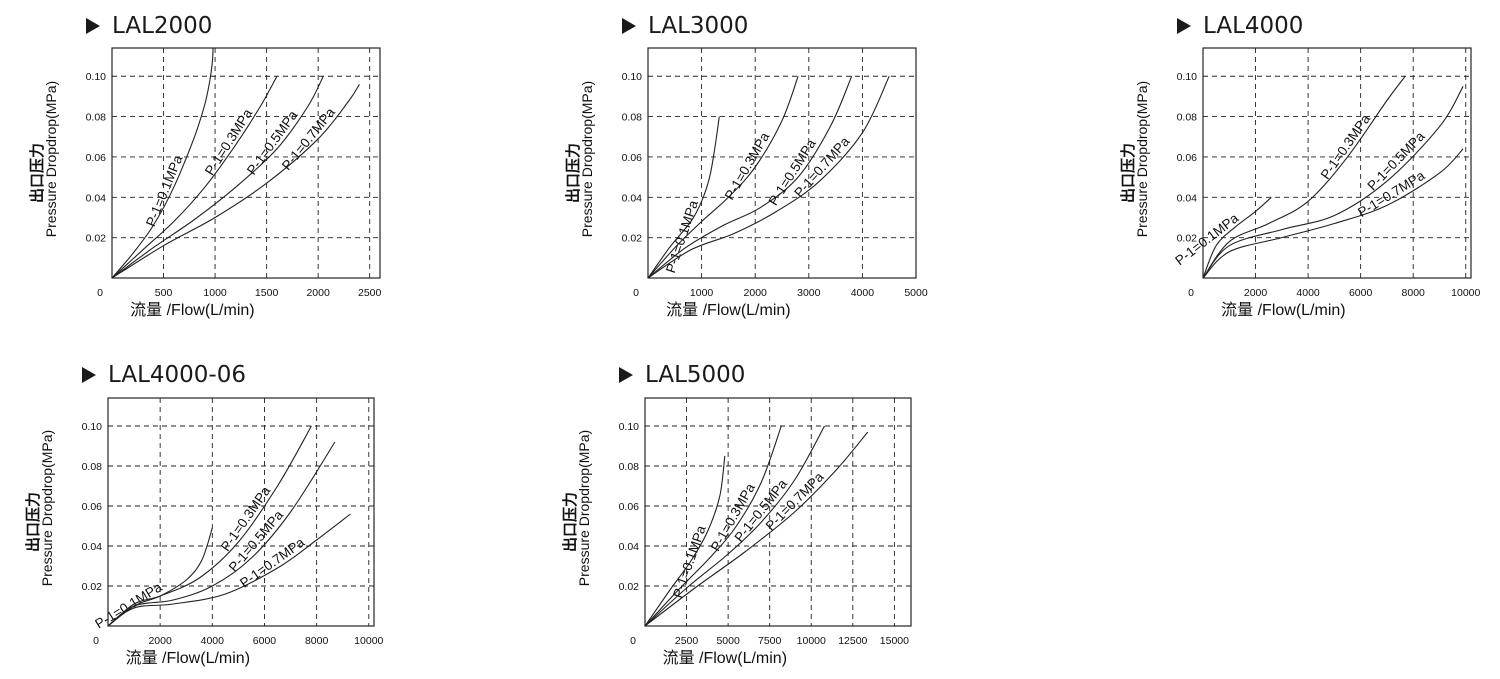 This screenshot has height=679, width=1500. I want to click on chart-title: LAL5000, so click(682, 375).